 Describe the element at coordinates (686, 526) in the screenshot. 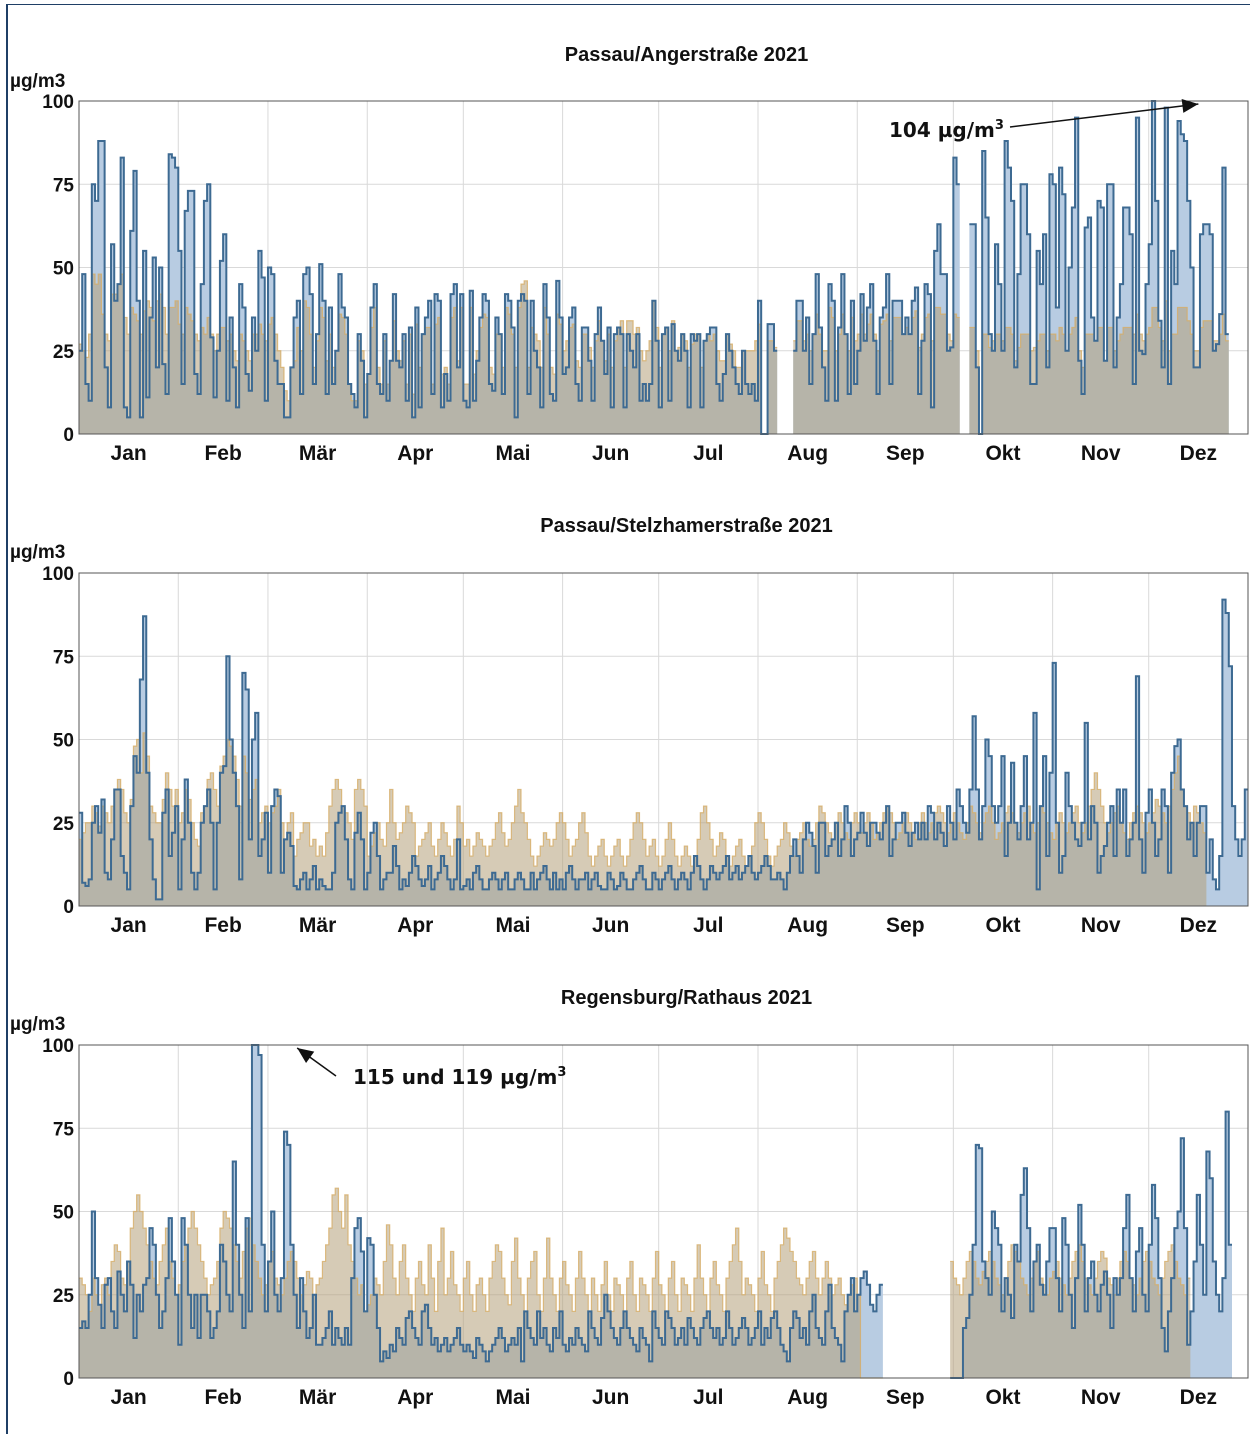

I see `chart-title: Passau/Stelzhamerstraße 2021` at that location.